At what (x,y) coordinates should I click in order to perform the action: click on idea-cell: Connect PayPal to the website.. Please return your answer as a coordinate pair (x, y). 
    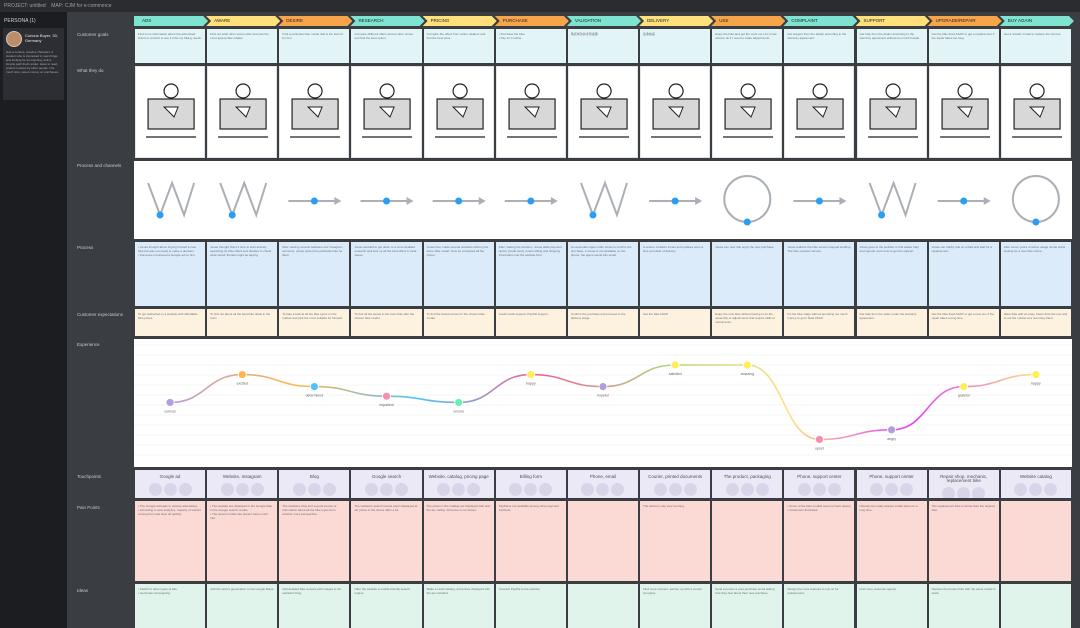
    Looking at the image, I should click on (530, 606).